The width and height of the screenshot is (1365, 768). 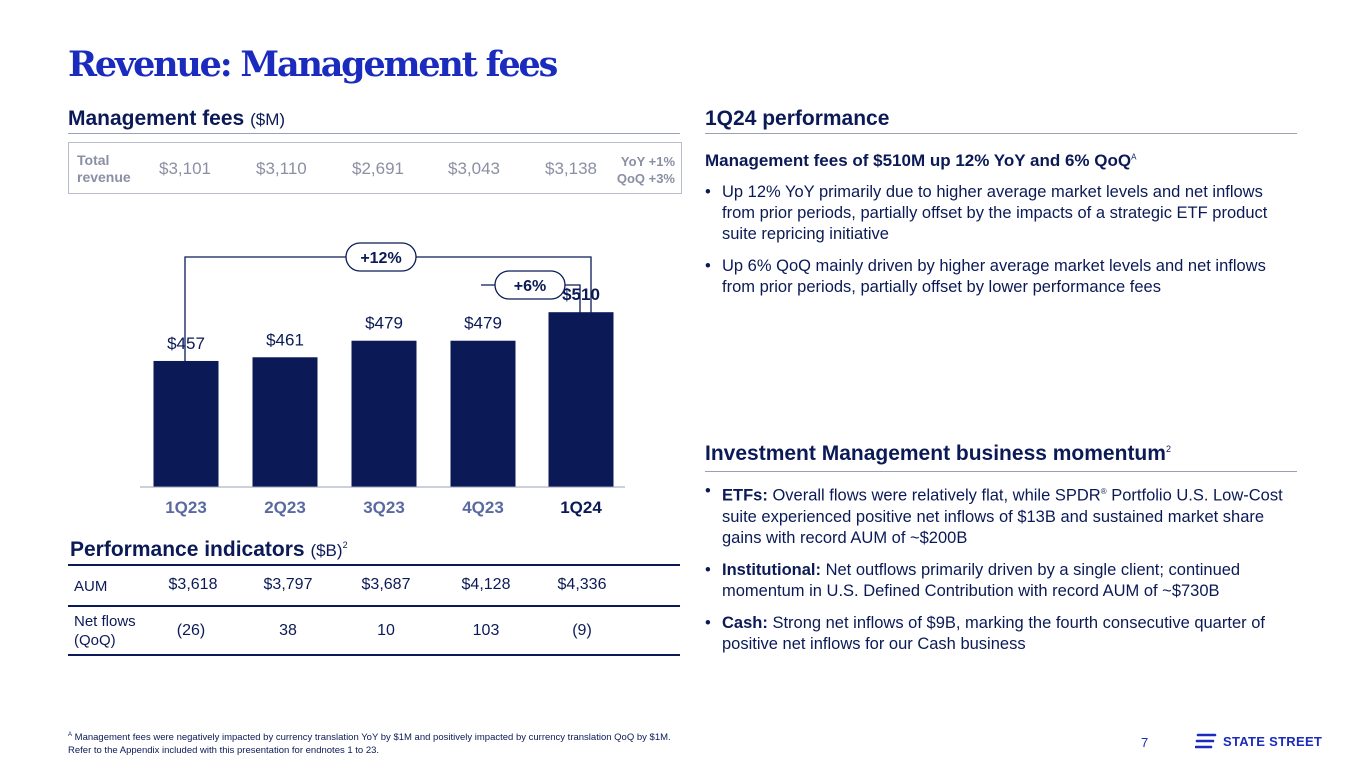 What do you see at coordinates (486, 584) in the screenshot?
I see `aum-4q23: $4,128` at bounding box center [486, 584].